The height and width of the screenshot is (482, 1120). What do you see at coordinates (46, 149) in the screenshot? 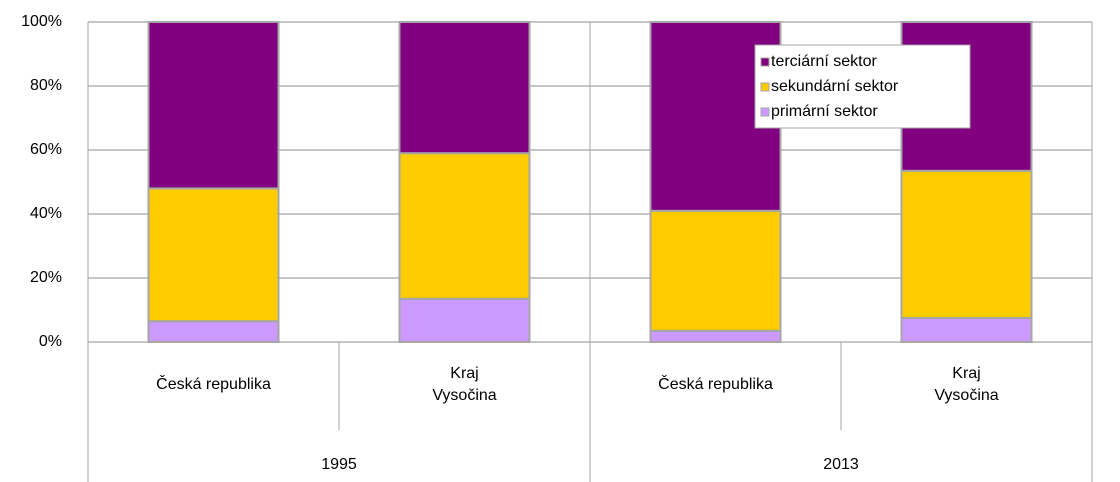
I see `y-tick-label: 60%` at bounding box center [46, 149].